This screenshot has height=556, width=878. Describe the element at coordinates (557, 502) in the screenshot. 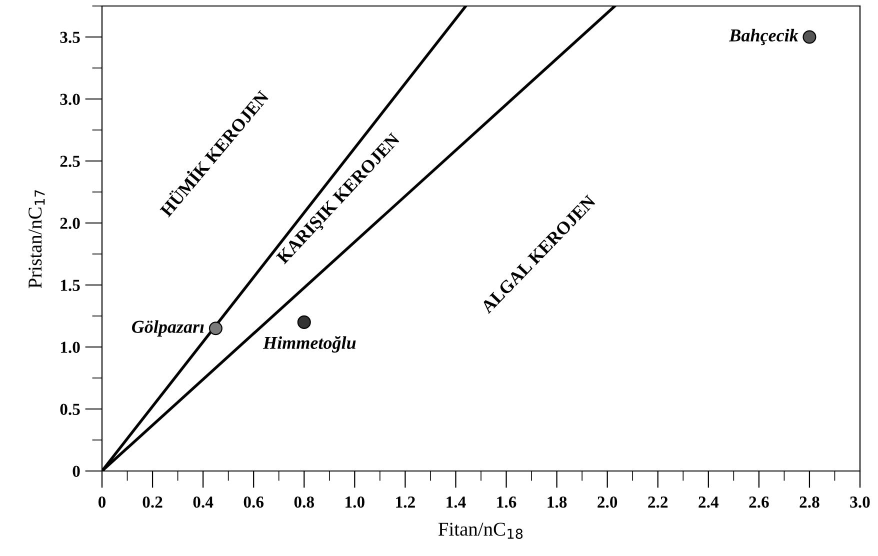

I see `x-tick-label: 1.8` at that location.